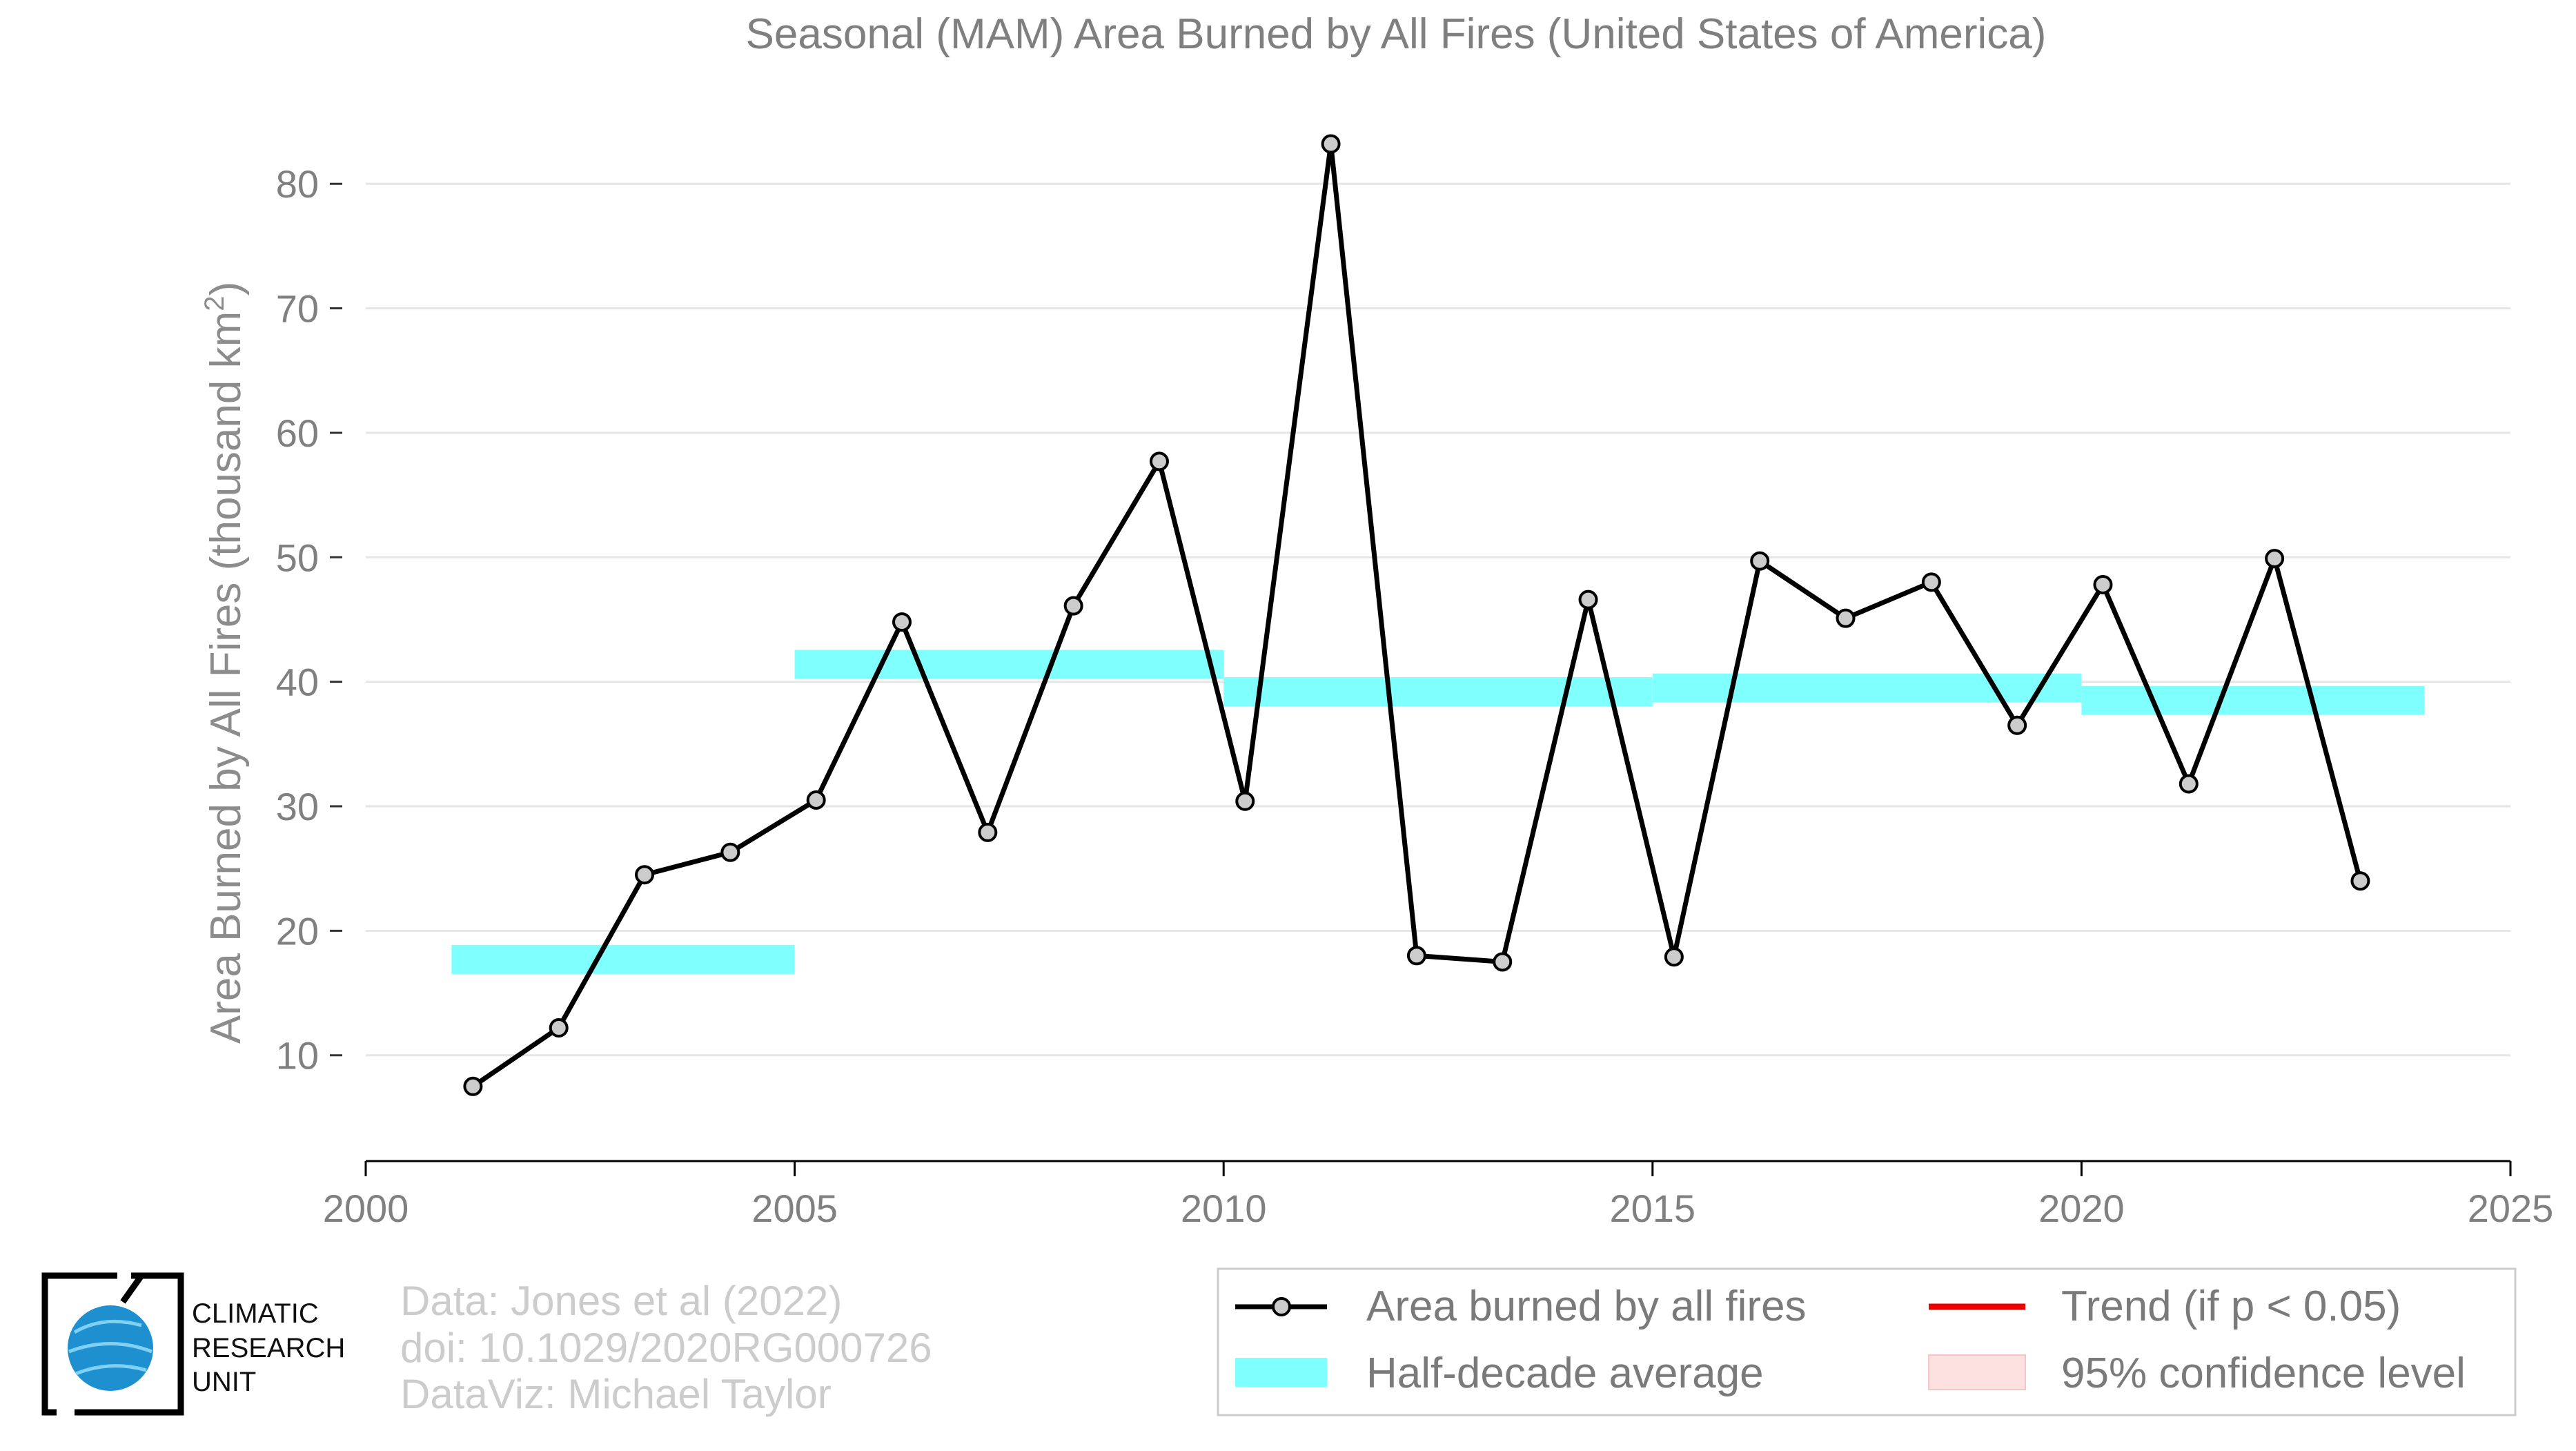 This screenshot has height=1451, width=2576. I want to click on logo-line-3: UNIT, so click(224, 1382).